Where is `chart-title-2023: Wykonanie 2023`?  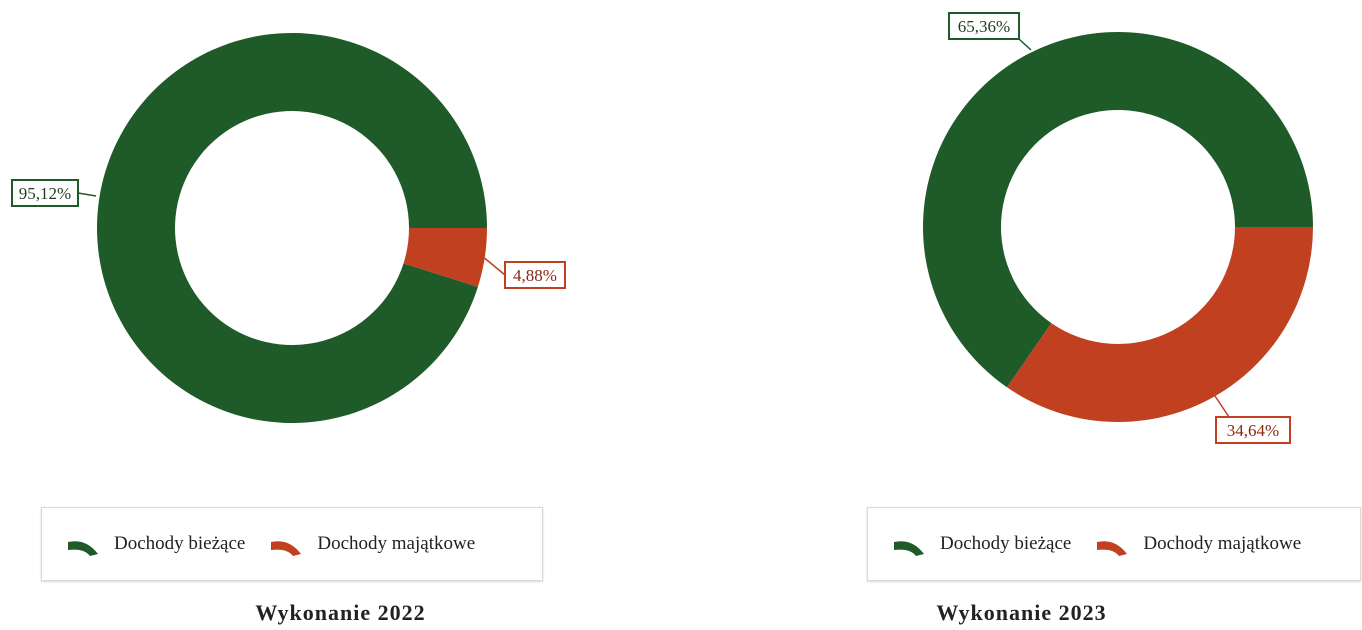
chart-title-2023: Wykonanie 2023 is located at coordinates (1021, 612).